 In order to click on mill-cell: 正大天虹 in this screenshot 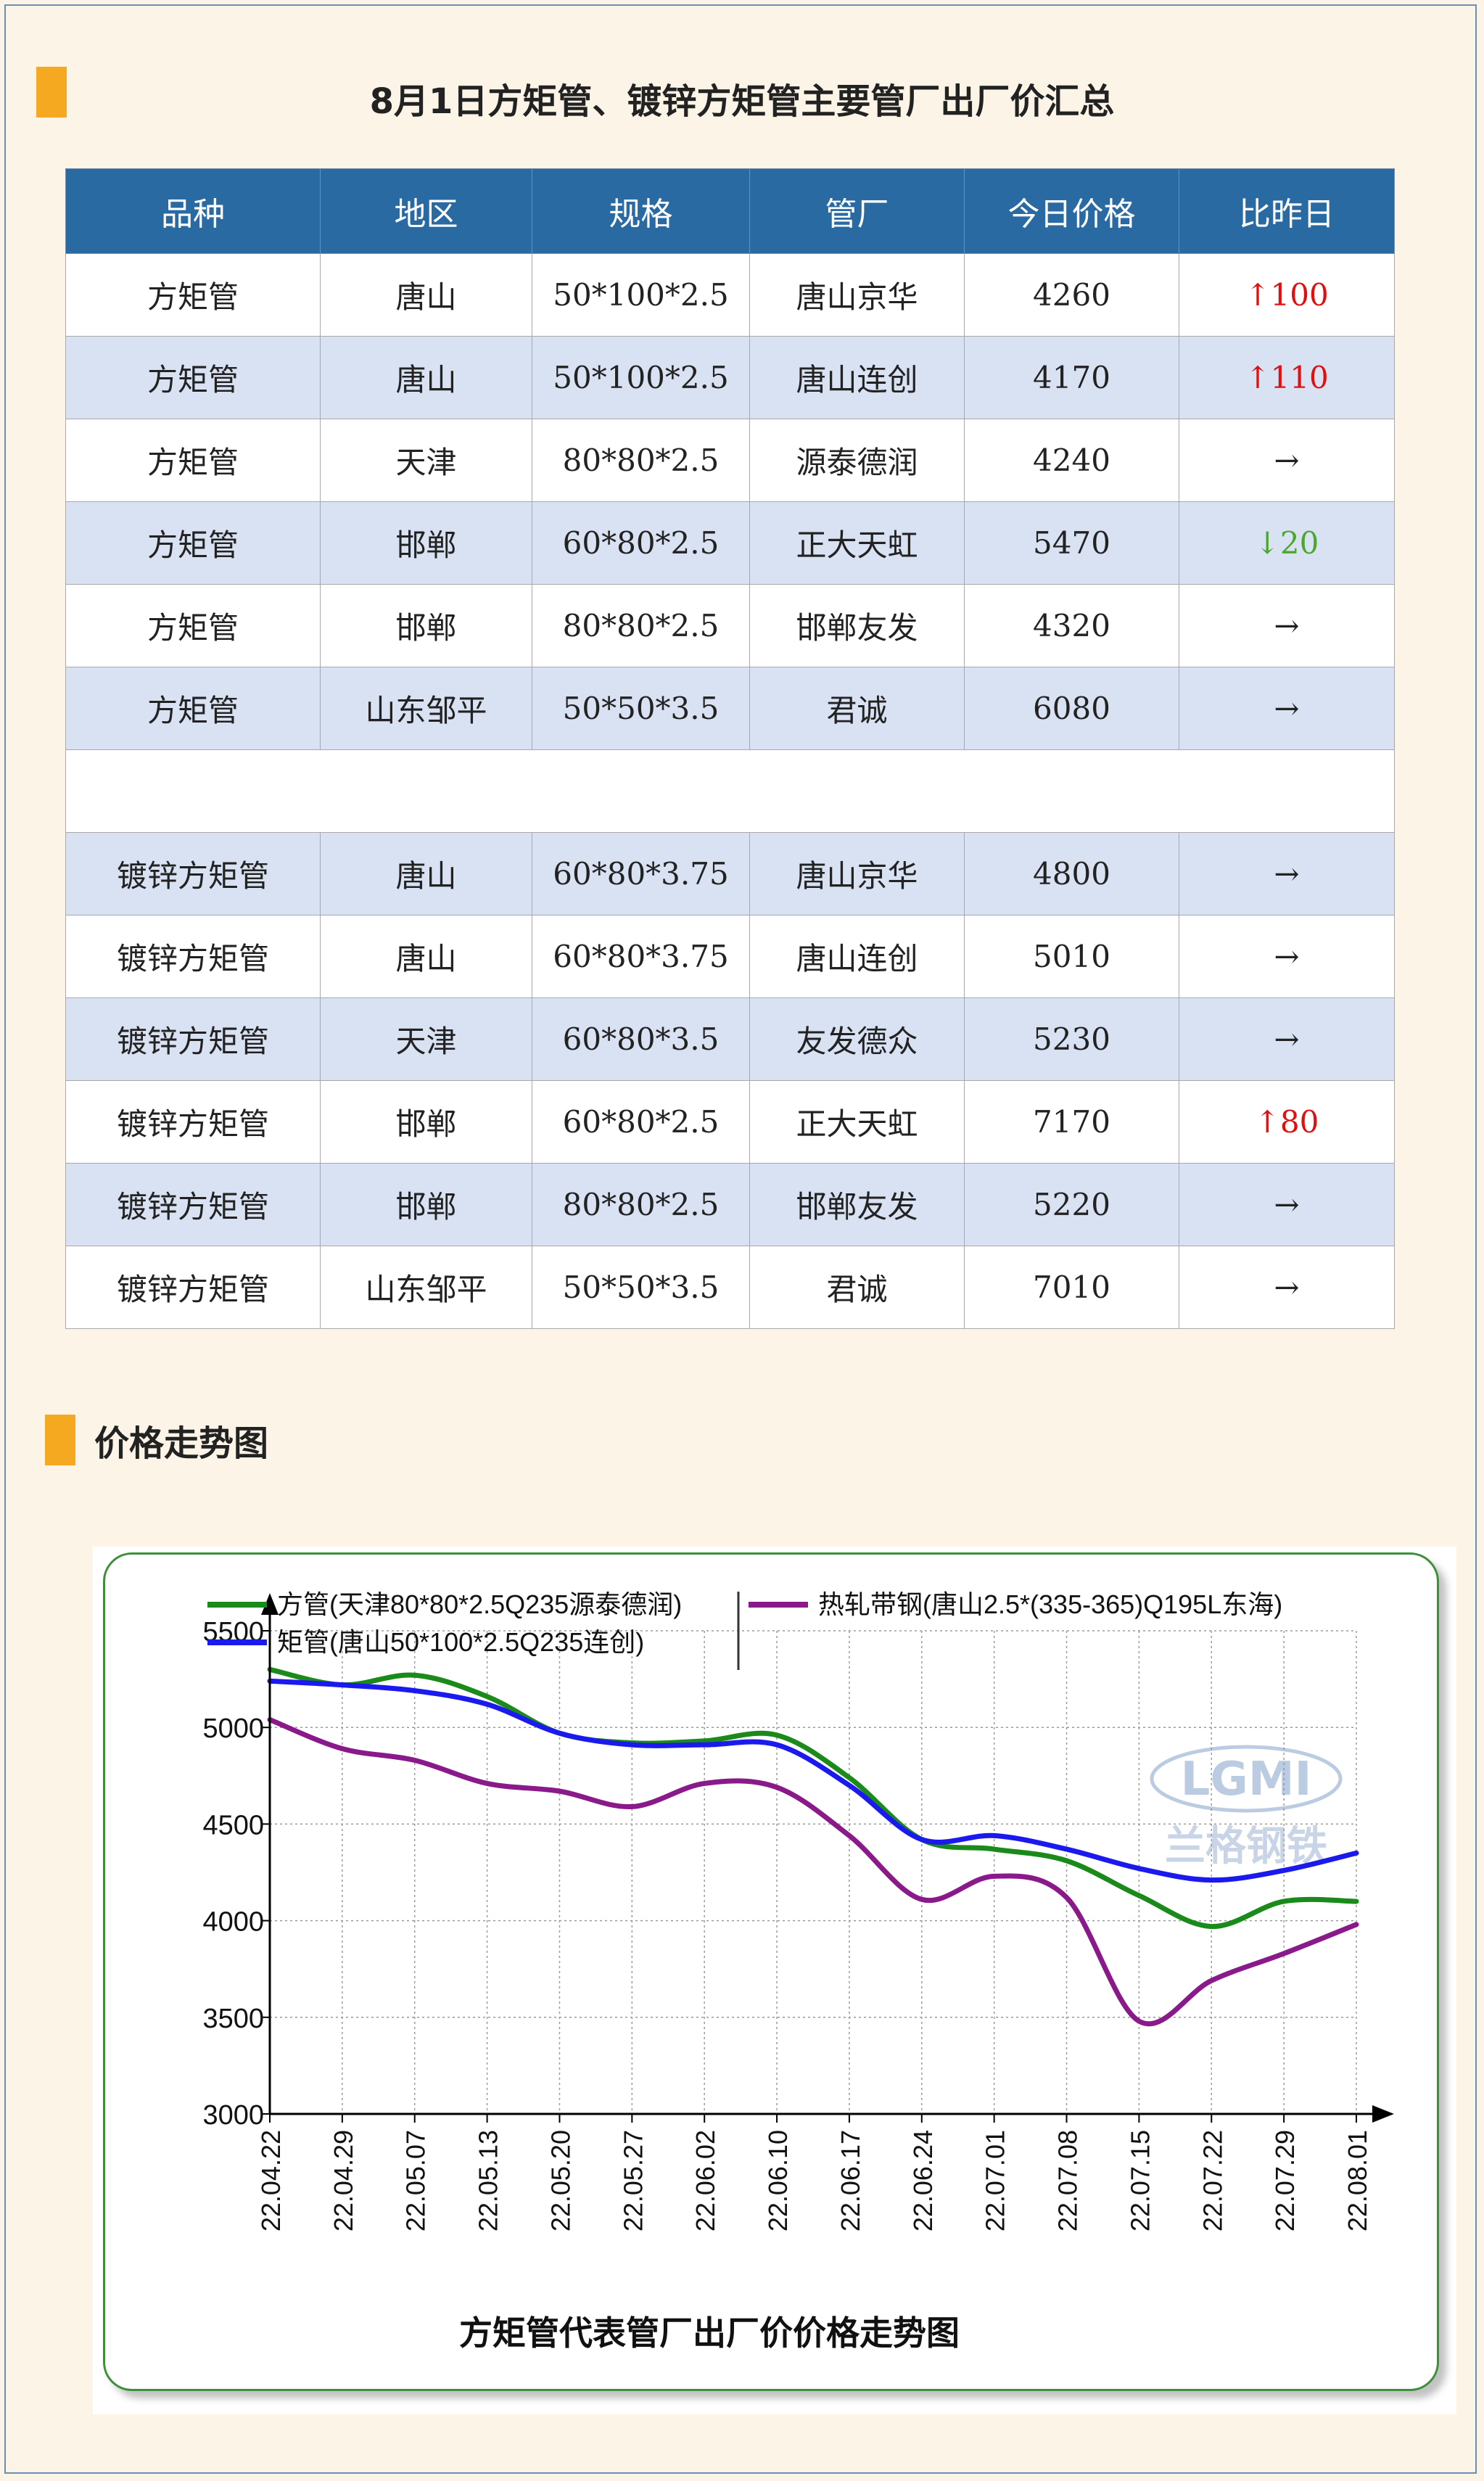, I will do `click(857, 1122)`.